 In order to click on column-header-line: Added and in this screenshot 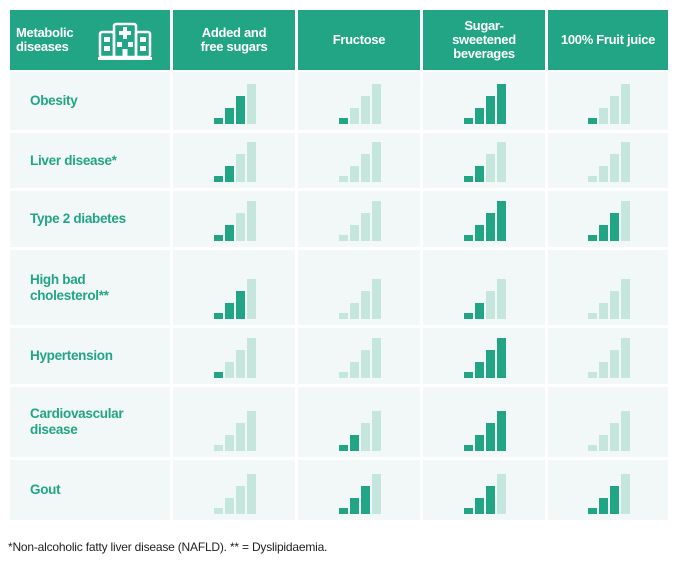, I will do `click(234, 32)`.